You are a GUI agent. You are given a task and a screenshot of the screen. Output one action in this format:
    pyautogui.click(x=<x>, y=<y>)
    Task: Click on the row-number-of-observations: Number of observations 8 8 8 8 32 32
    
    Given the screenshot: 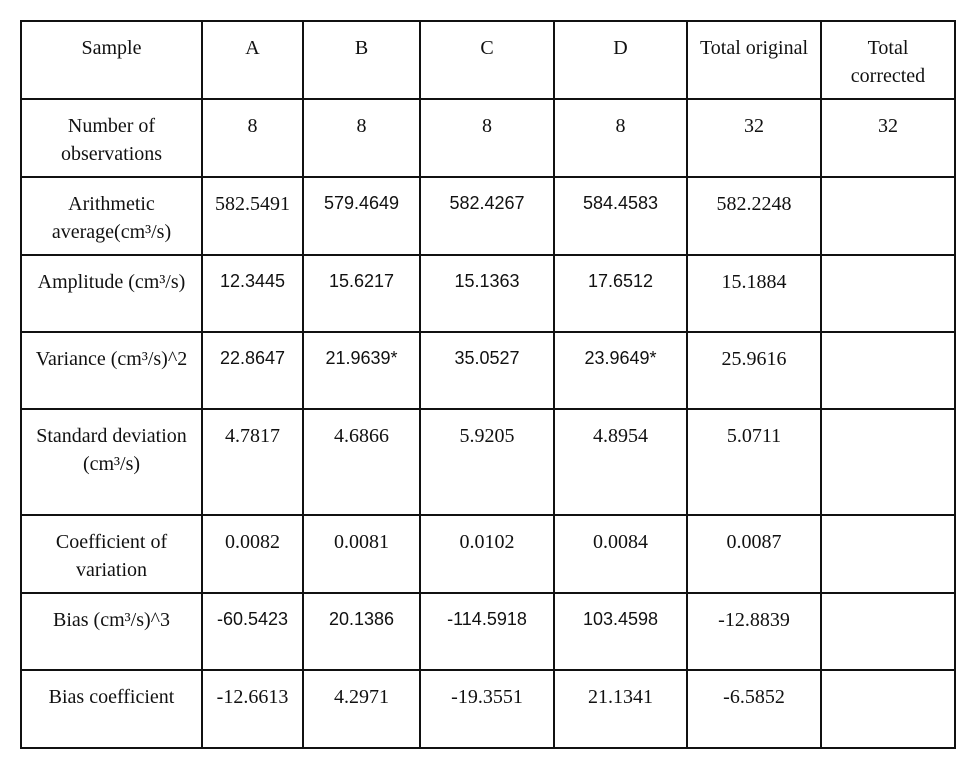 What is the action you would take?
    pyautogui.click(x=488, y=138)
    